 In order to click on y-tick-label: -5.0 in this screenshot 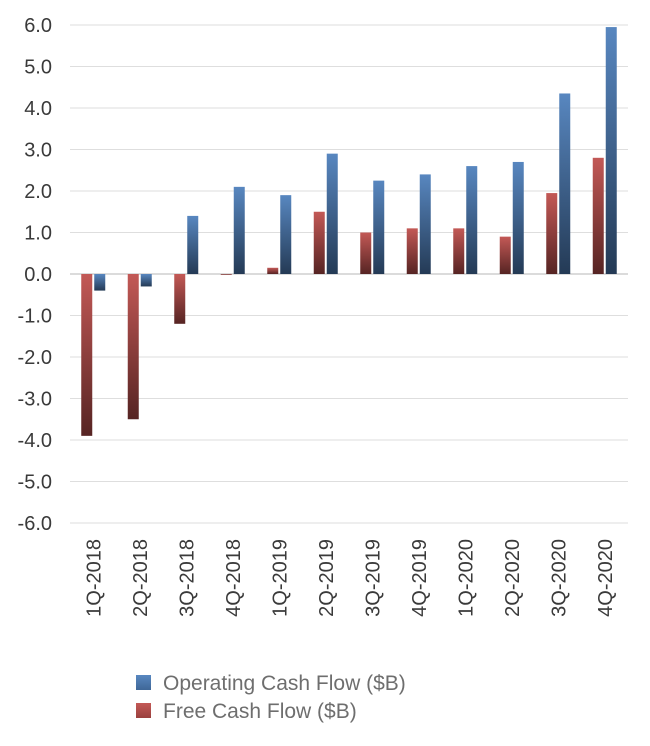, I will do `click(35, 483)`.